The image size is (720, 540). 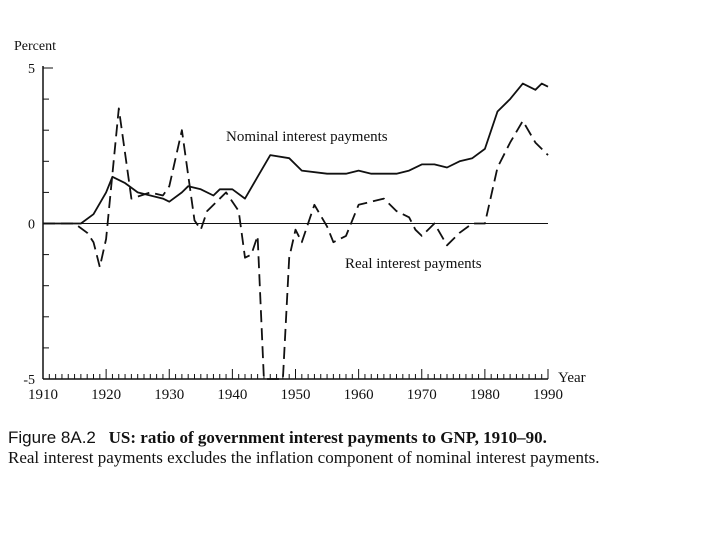 What do you see at coordinates (413, 264) in the screenshot?
I see `annotation-real: Real interest payments` at bounding box center [413, 264].